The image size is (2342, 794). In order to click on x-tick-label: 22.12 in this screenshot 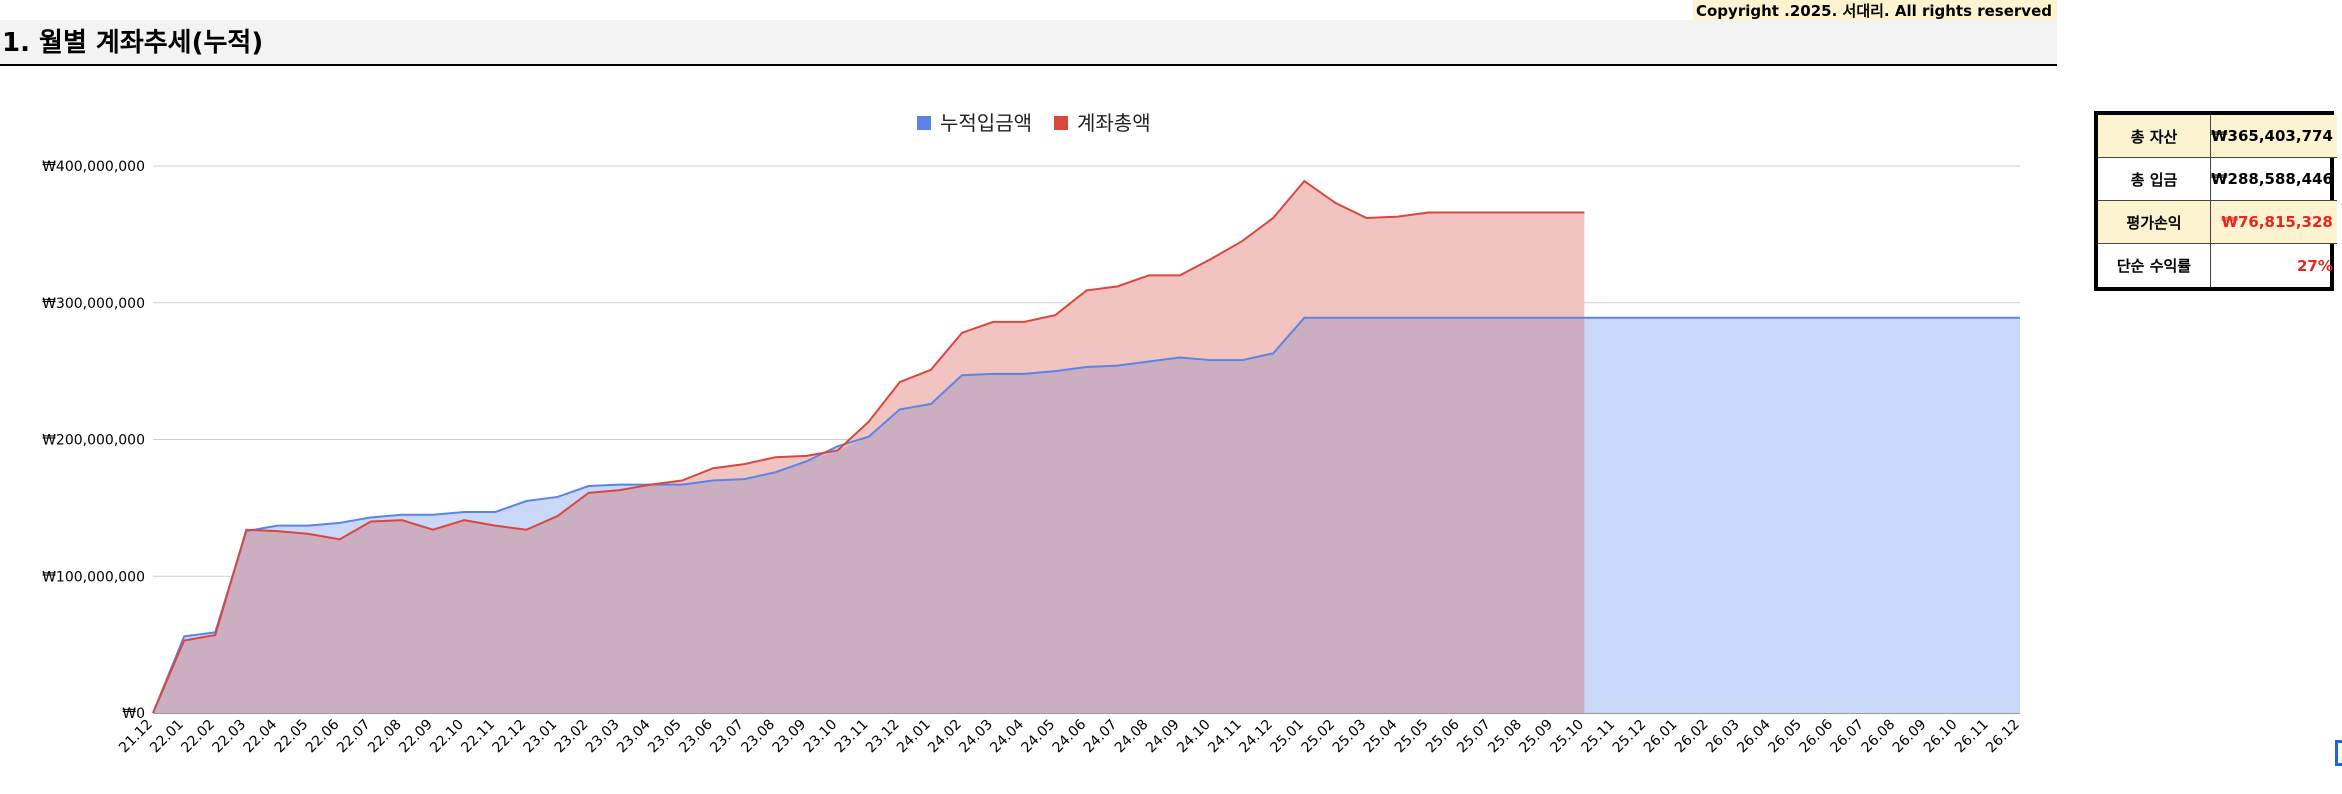, I will do `click(510, 737)`.